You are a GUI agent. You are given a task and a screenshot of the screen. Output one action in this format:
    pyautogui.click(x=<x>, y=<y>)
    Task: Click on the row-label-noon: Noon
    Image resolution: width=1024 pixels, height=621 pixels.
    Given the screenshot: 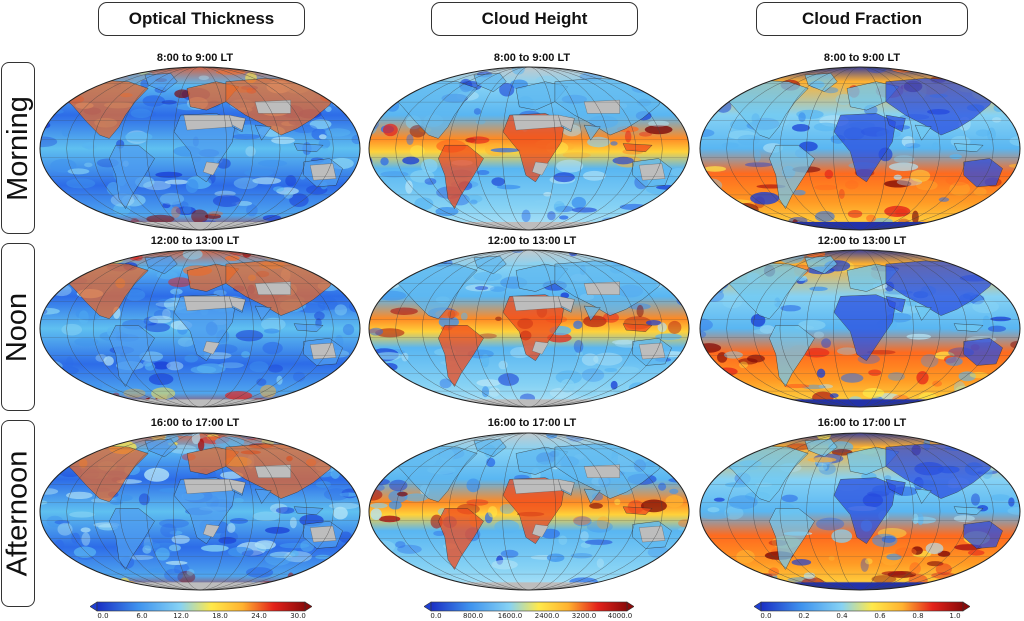 What is the action you would take?
    pyautogui.click(x=18, y=327)
    